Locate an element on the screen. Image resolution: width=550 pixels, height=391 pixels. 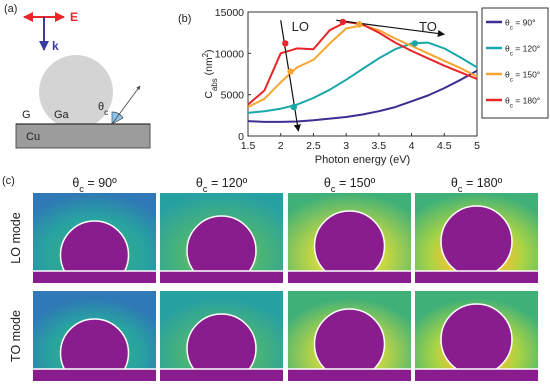
y-label-part: abs is located at coordinates (214, 84).